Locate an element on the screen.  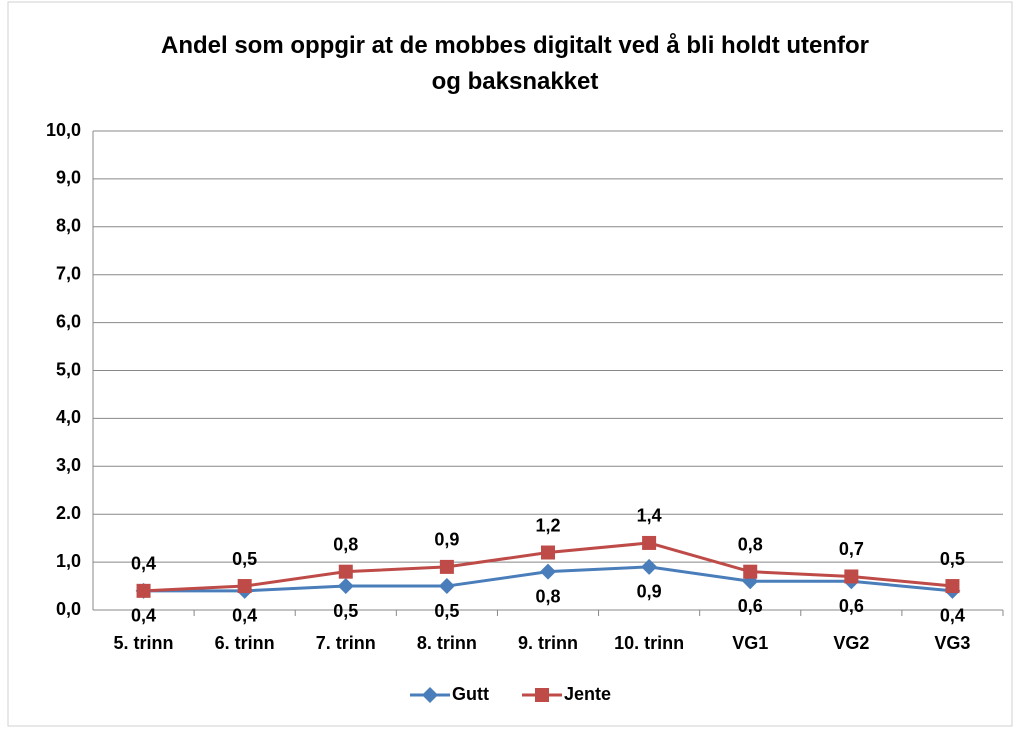
y-tick-label: 4,0 is located at coordinates (68, 417).